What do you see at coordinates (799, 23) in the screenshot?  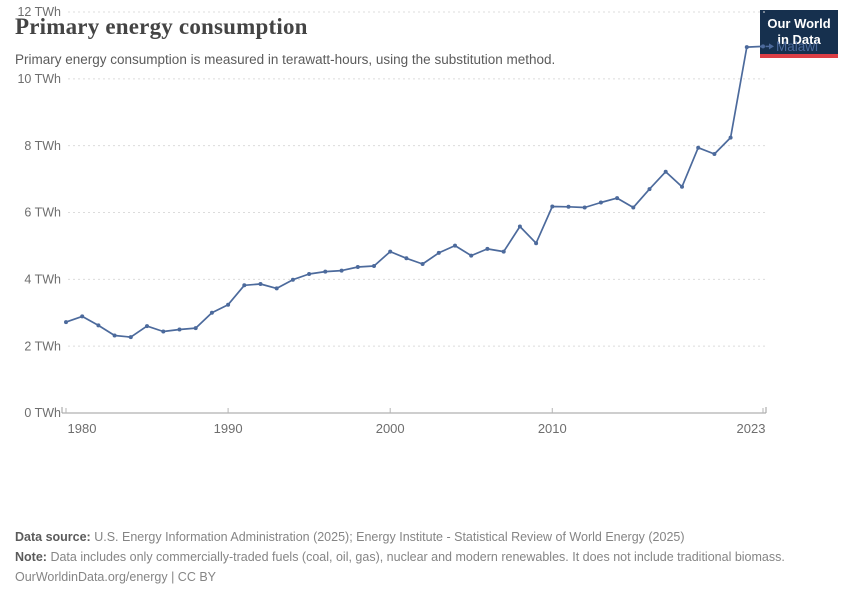 I see `owid-logo-line1: Our World` at bounding box center [799, 23].